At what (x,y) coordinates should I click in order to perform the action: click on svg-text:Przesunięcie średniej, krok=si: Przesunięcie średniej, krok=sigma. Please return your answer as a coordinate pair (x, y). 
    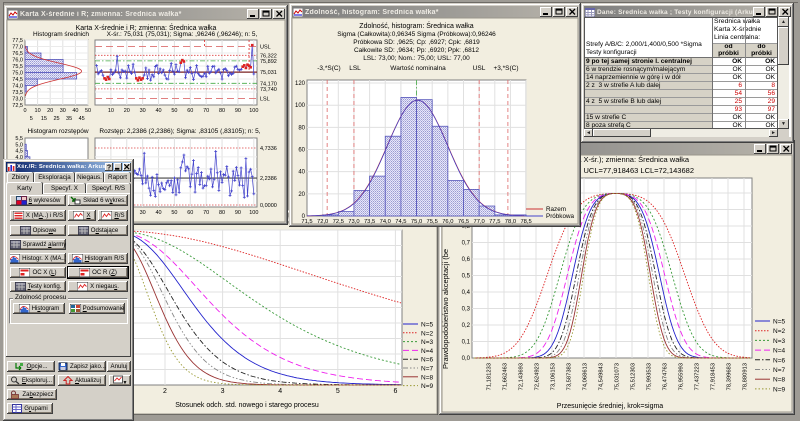
    Looking at the image, I should click on (610, 406).